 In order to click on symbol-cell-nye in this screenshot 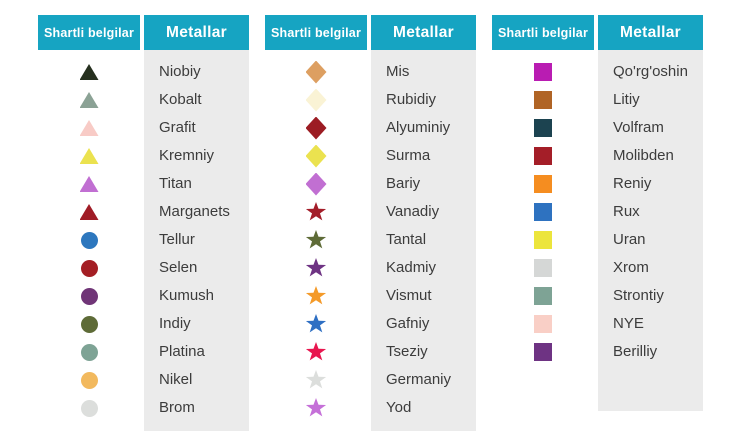, I will do `click(543, 324)`.